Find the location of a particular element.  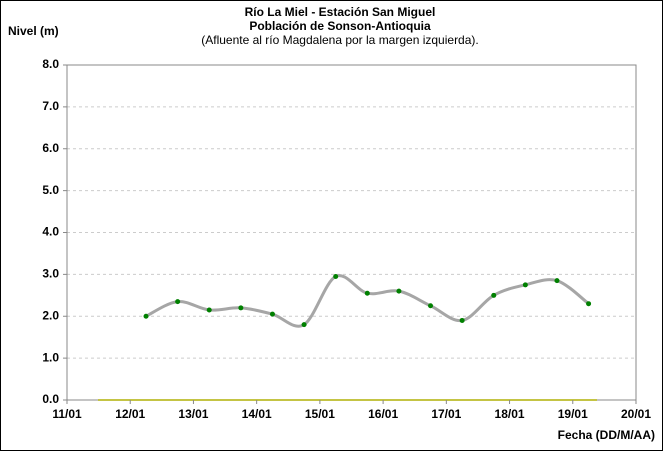

y-tick-label: 6.0 is located at coordinates (50, 148).